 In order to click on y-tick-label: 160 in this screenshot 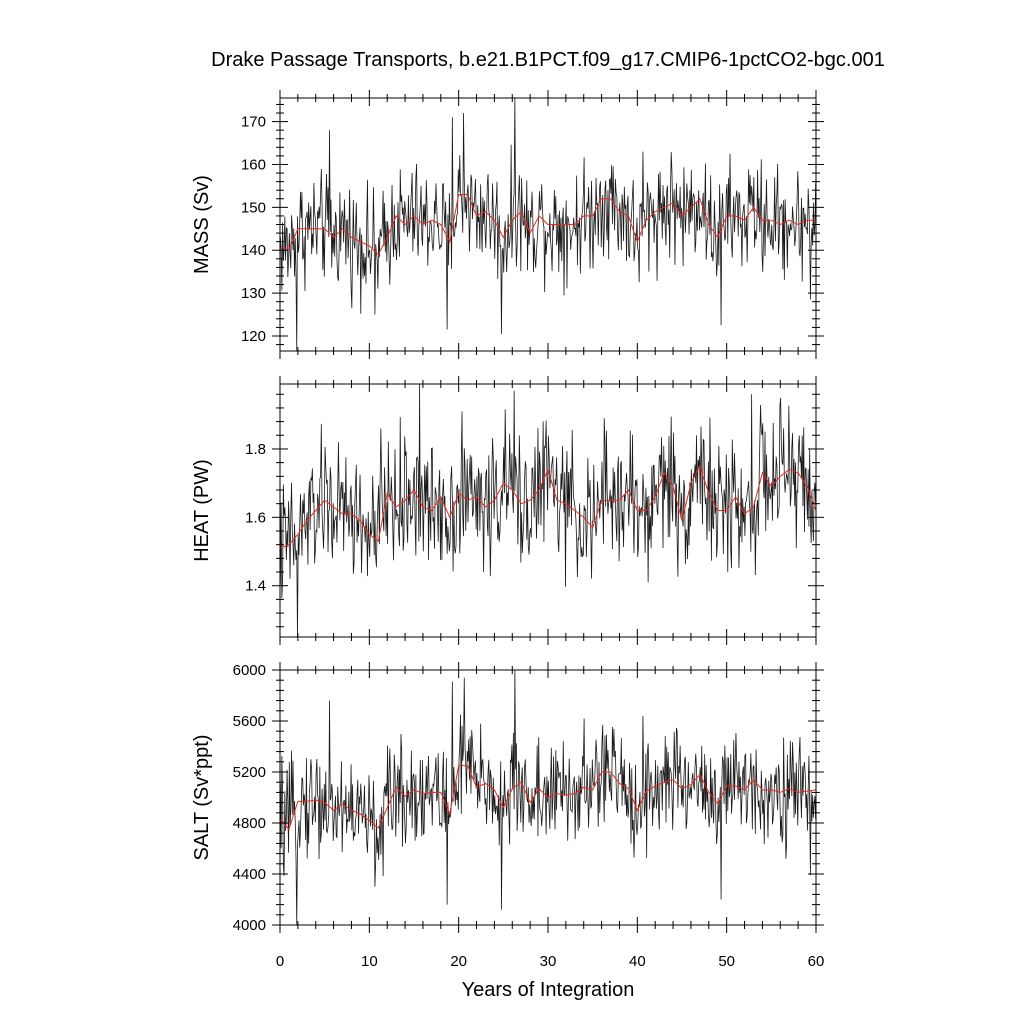, I will do `click(253, 164)`.